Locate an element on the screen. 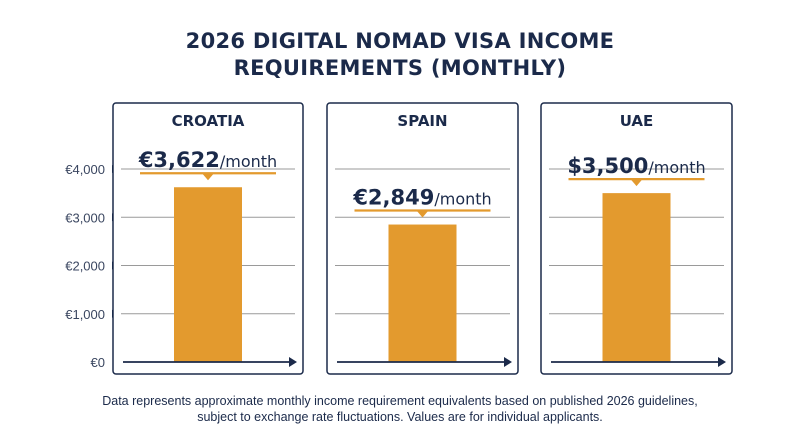  chart-title-line-1: 2026 DIGITAL NOMAD VISA INCOME is located at coordinates (400, 41).